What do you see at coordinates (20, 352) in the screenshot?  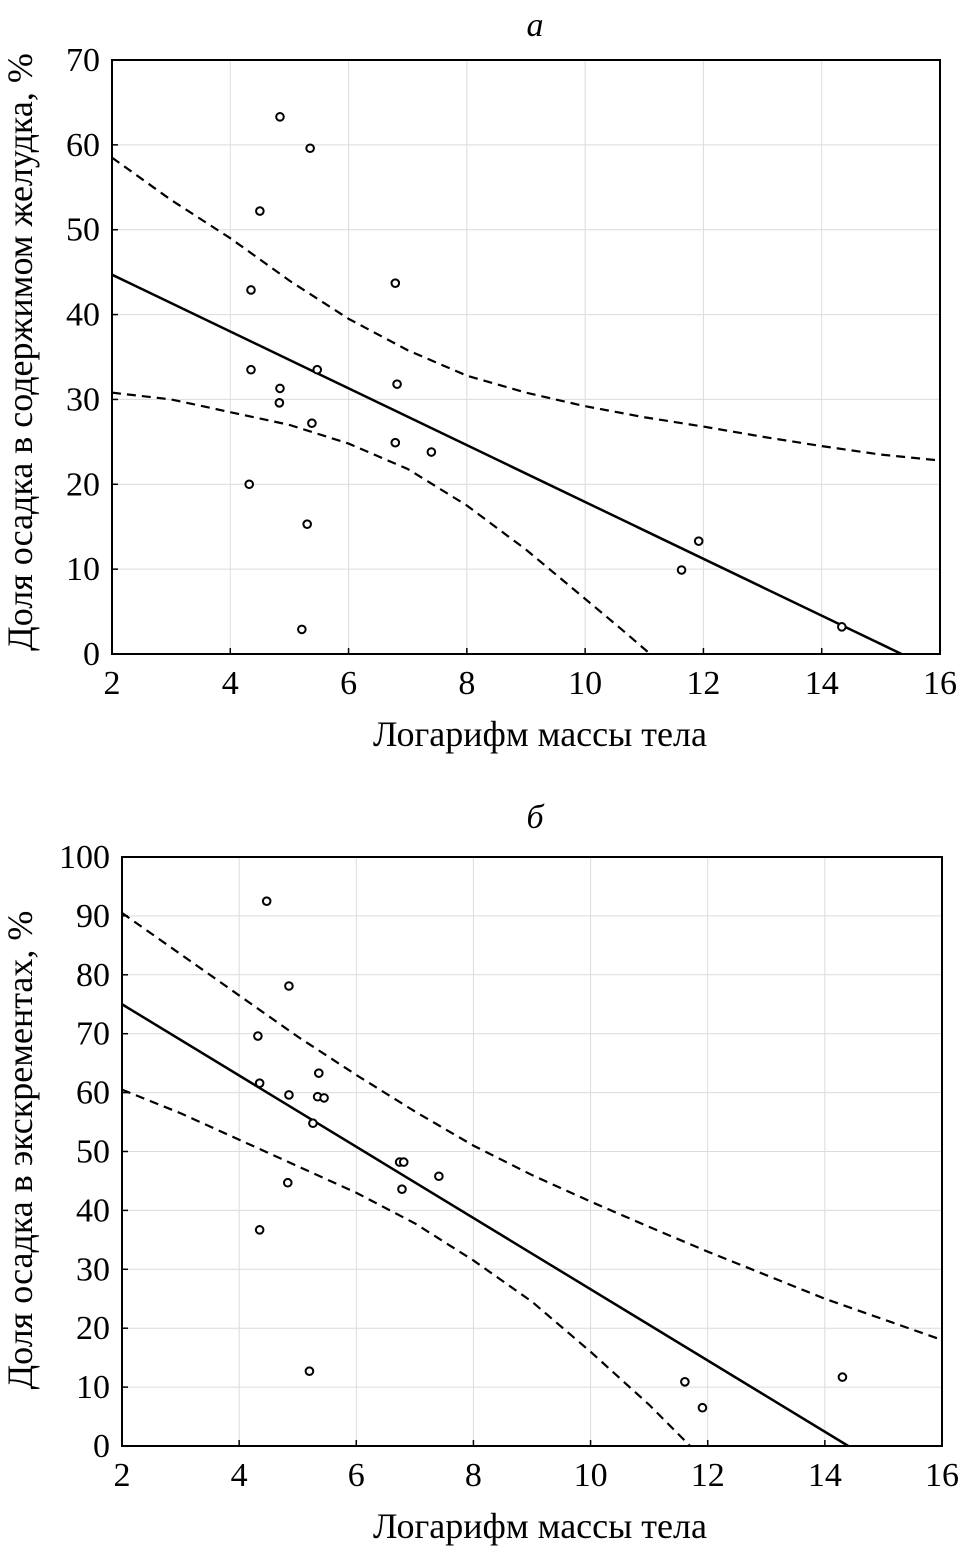 I see `y-axis-label: Доля осадка в содержимом желудка, %` at bounding box center [20, 352].